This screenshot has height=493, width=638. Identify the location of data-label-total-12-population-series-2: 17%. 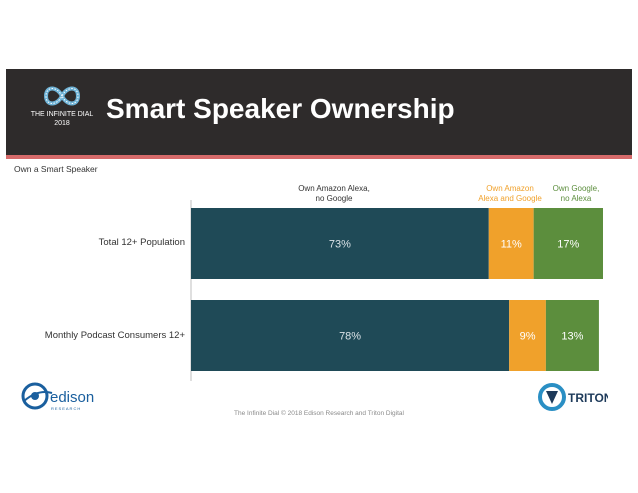
(568, 245).